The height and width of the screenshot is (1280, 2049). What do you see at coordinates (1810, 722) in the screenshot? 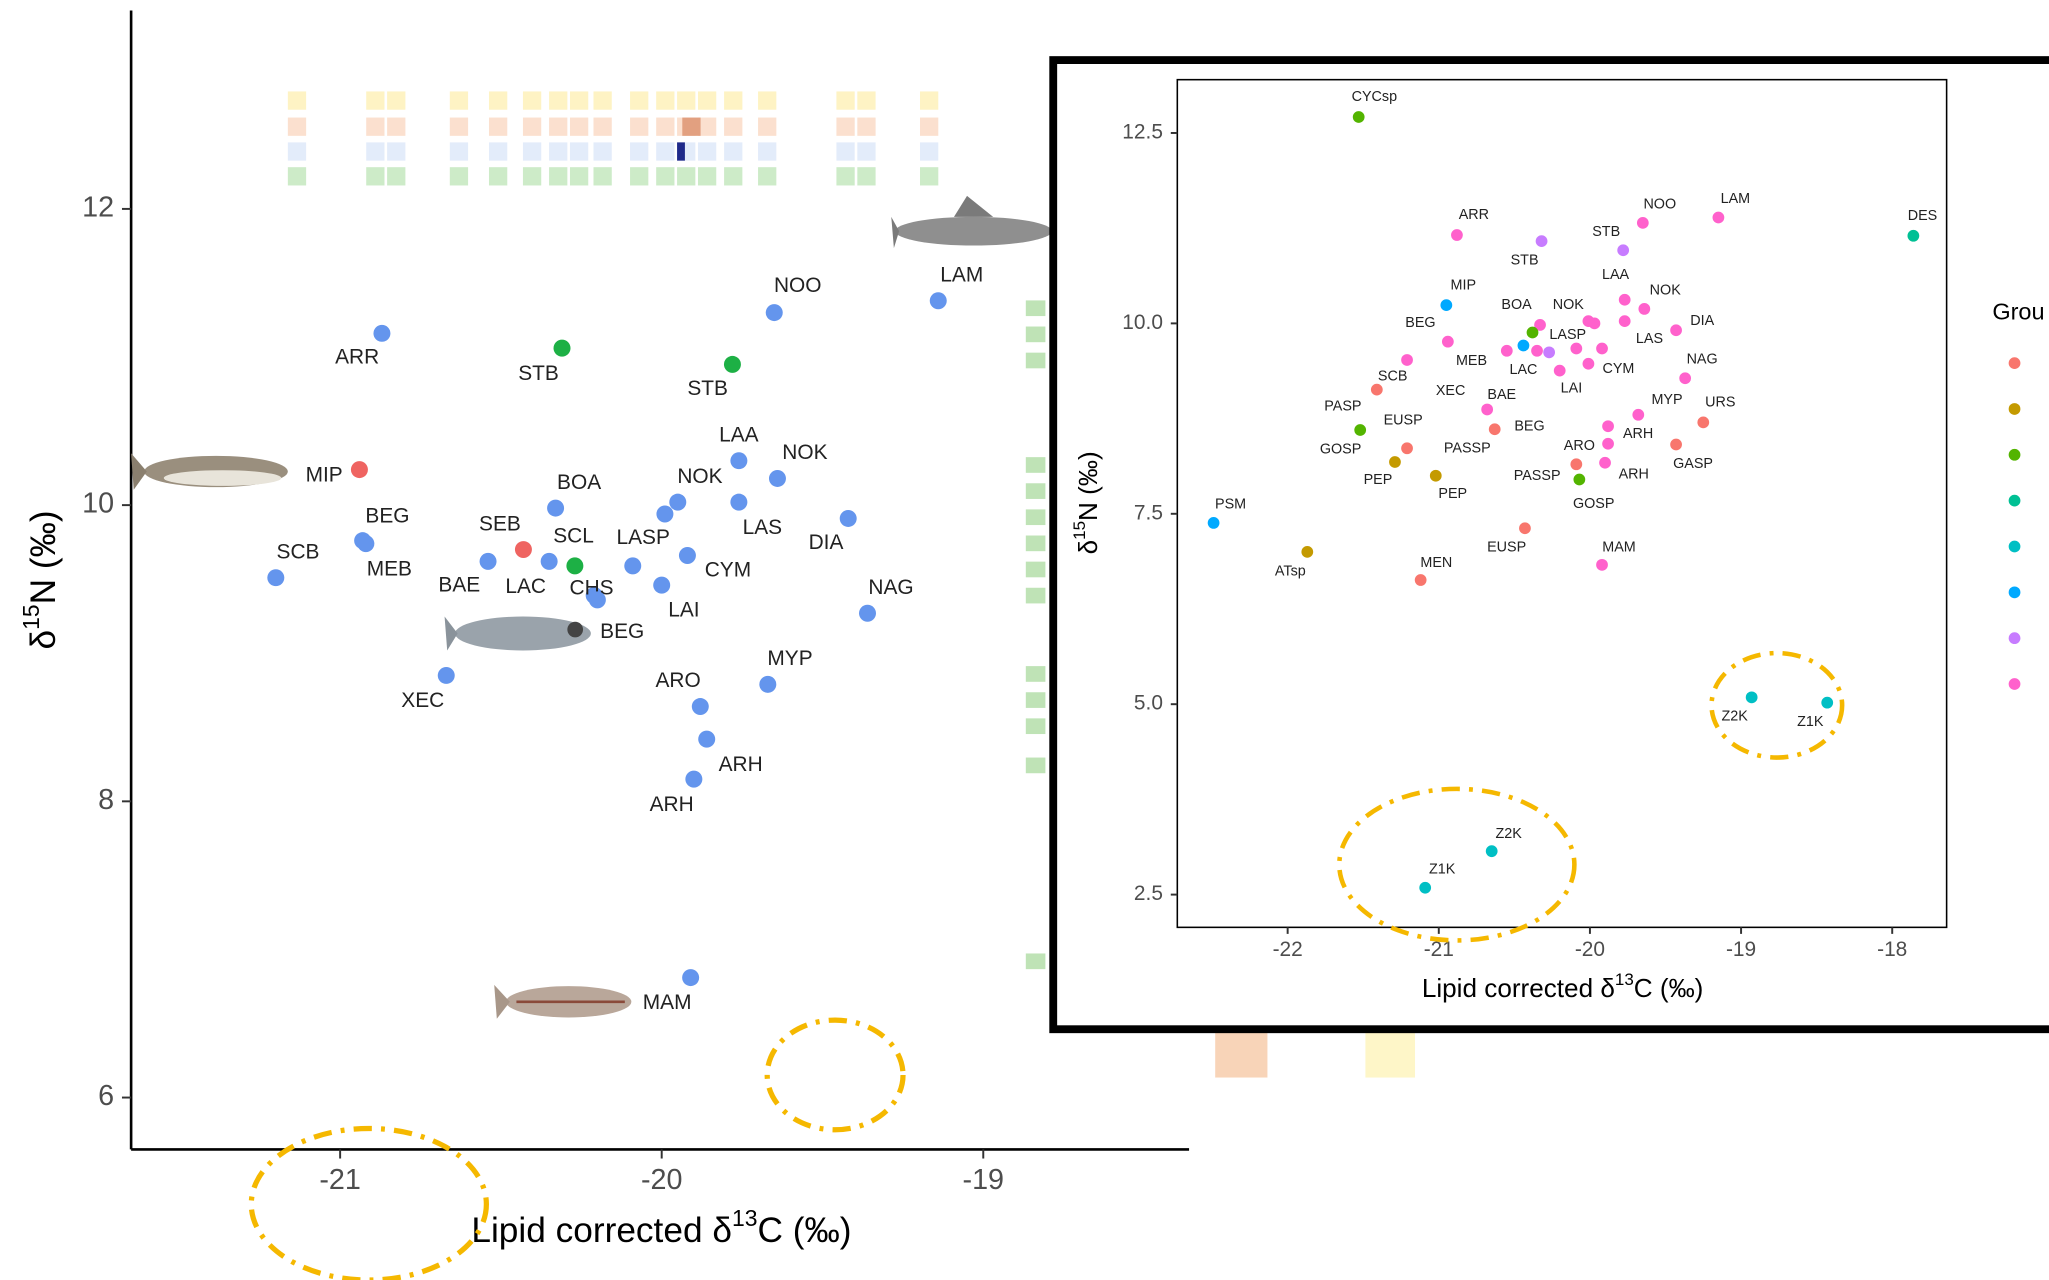
I see `point-label: Z1K` at bounding box center [1810, 722].